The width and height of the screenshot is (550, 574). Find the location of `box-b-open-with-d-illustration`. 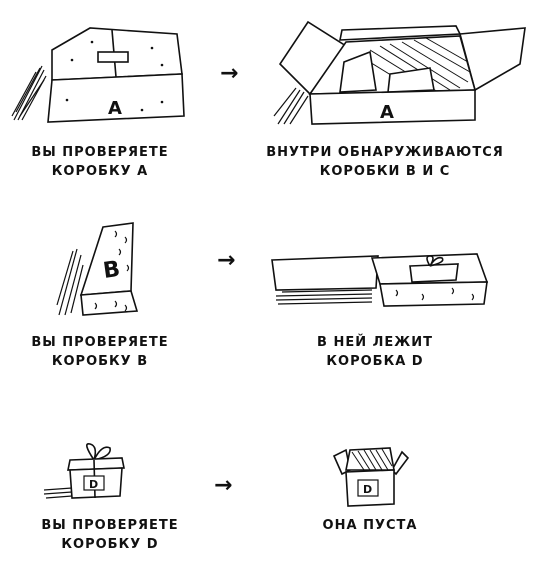

box-b-open-with-d-illustration is located at coordinates (380, 280).